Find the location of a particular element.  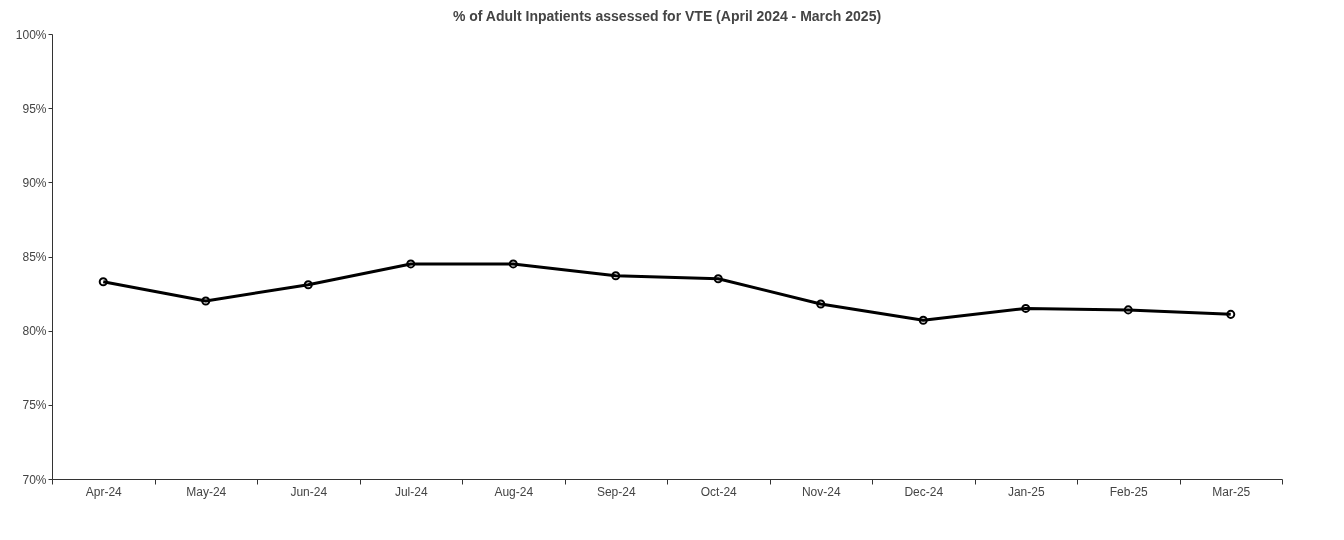

y-tick-label: 100% is located at coordinates (31, 34).